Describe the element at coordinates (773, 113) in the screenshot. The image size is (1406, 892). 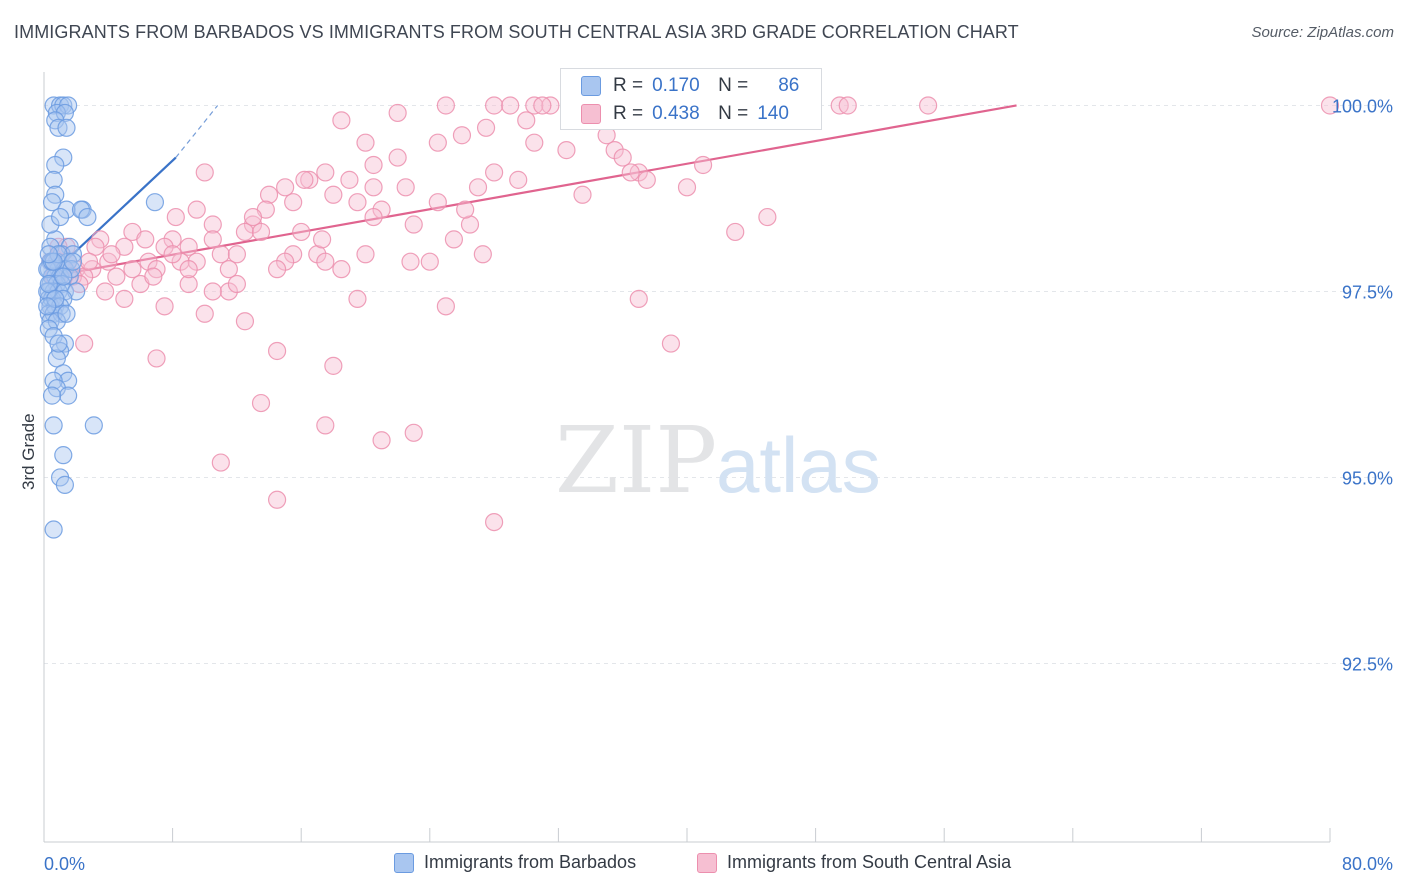
I see `stat-n-value-south-central-asia: 140` at that location.